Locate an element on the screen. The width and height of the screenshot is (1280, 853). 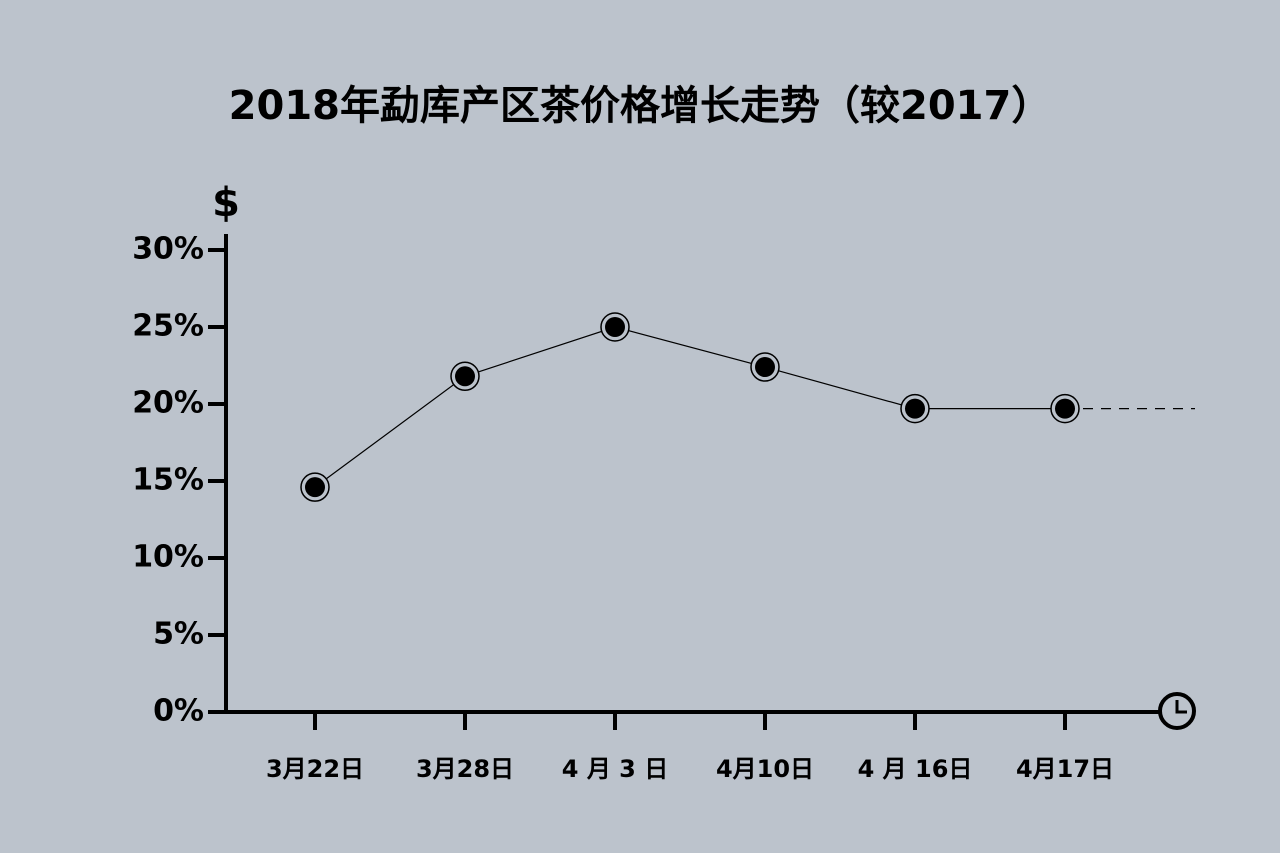
y-tick-label: 10% is located at coordinates (168, 557).